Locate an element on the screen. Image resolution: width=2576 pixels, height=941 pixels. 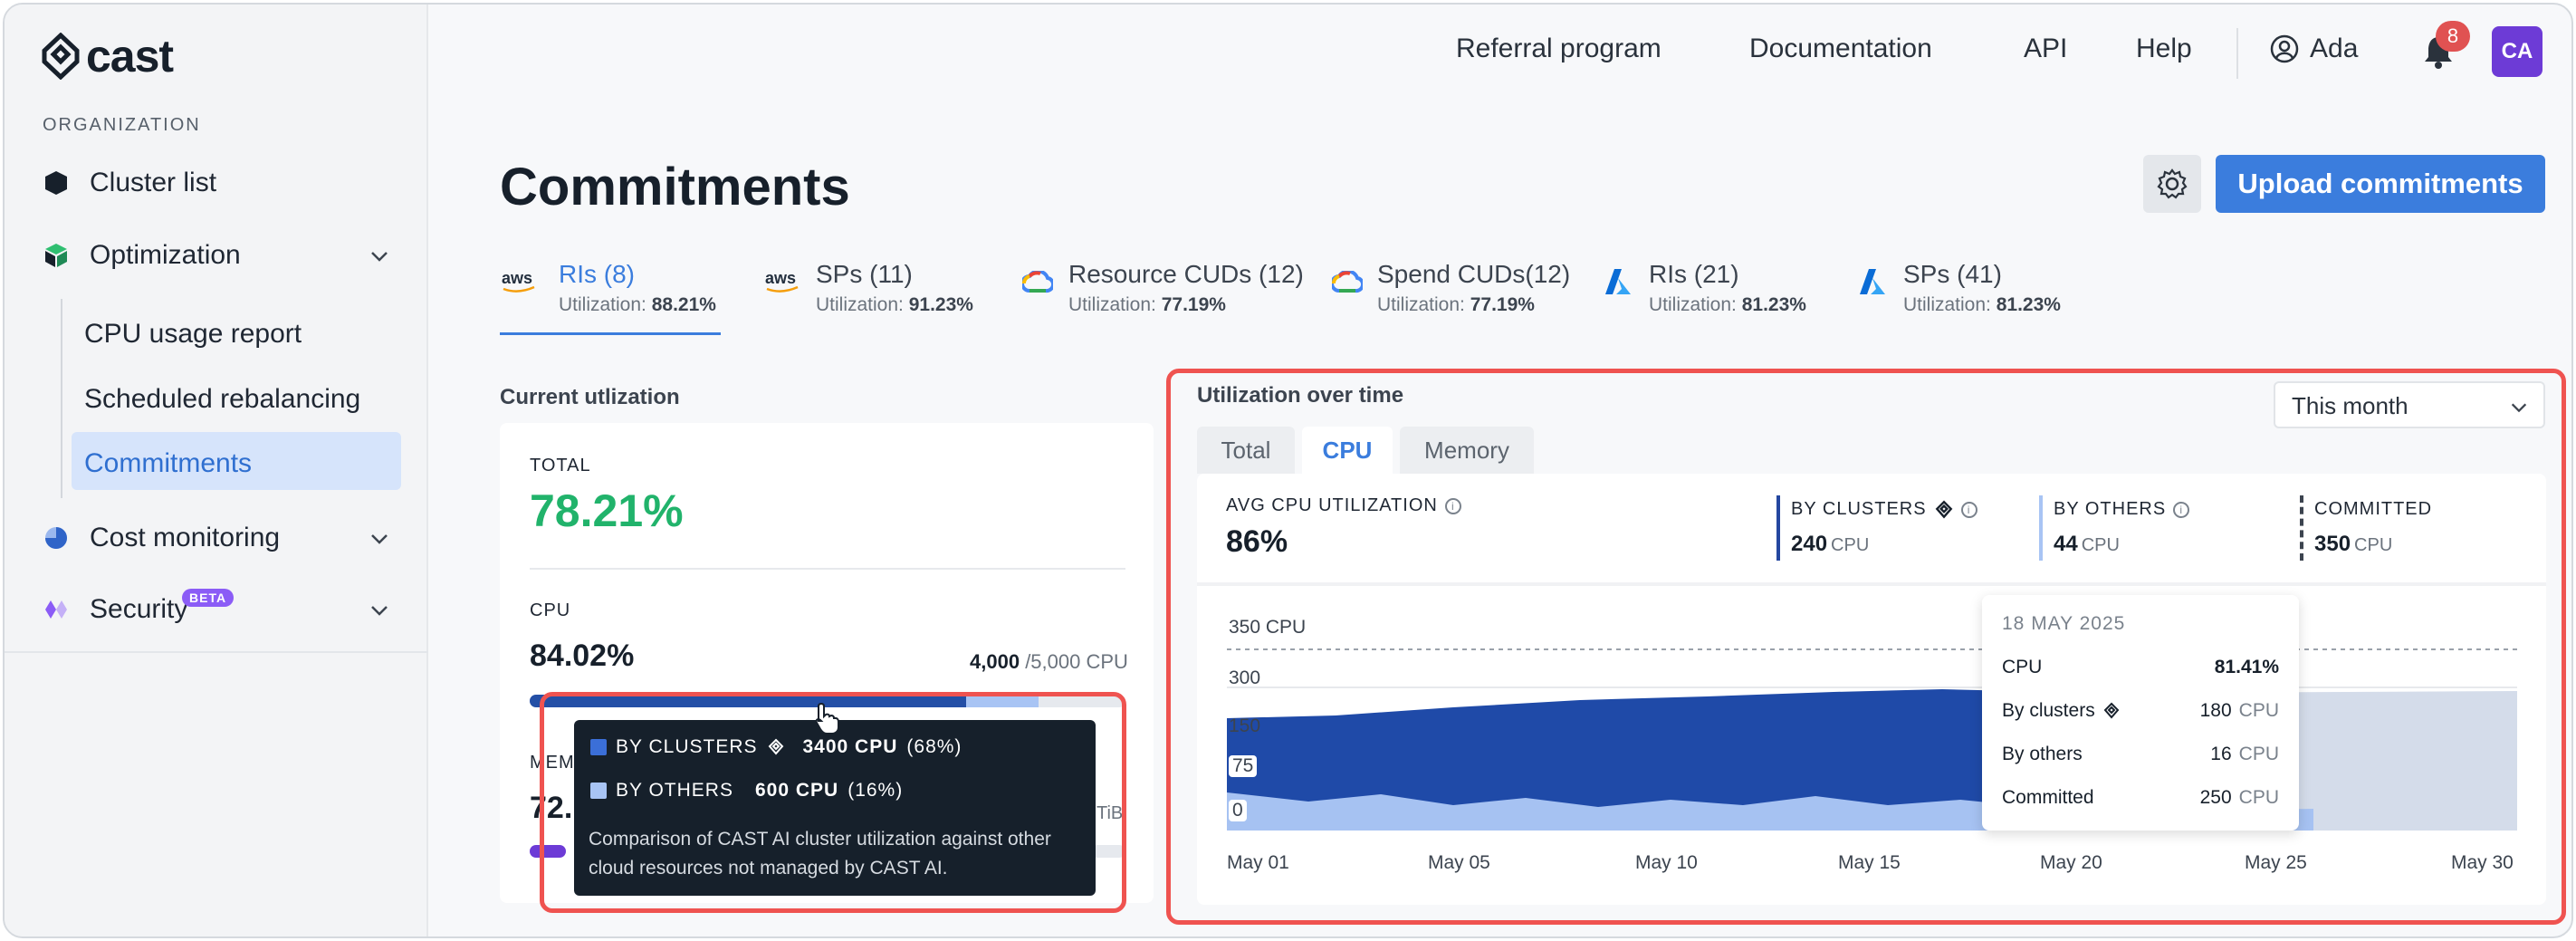
tab-utilization: Utilization: 88.21% is located at coordinates (637, 305).